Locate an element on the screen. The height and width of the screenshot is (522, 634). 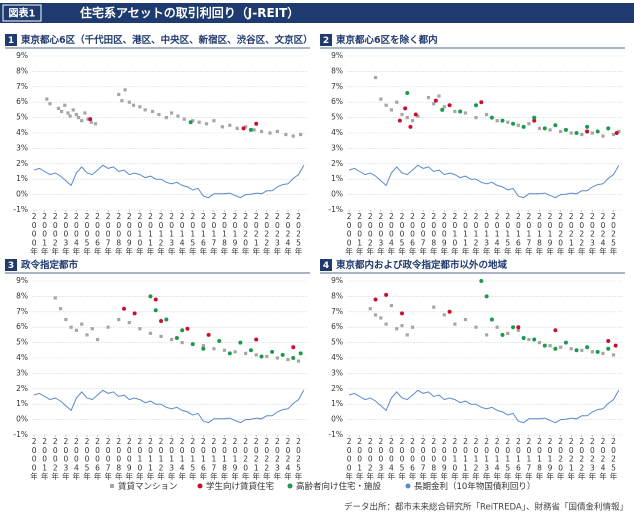
panel-number: 3 is located at coordinates (11, 266).